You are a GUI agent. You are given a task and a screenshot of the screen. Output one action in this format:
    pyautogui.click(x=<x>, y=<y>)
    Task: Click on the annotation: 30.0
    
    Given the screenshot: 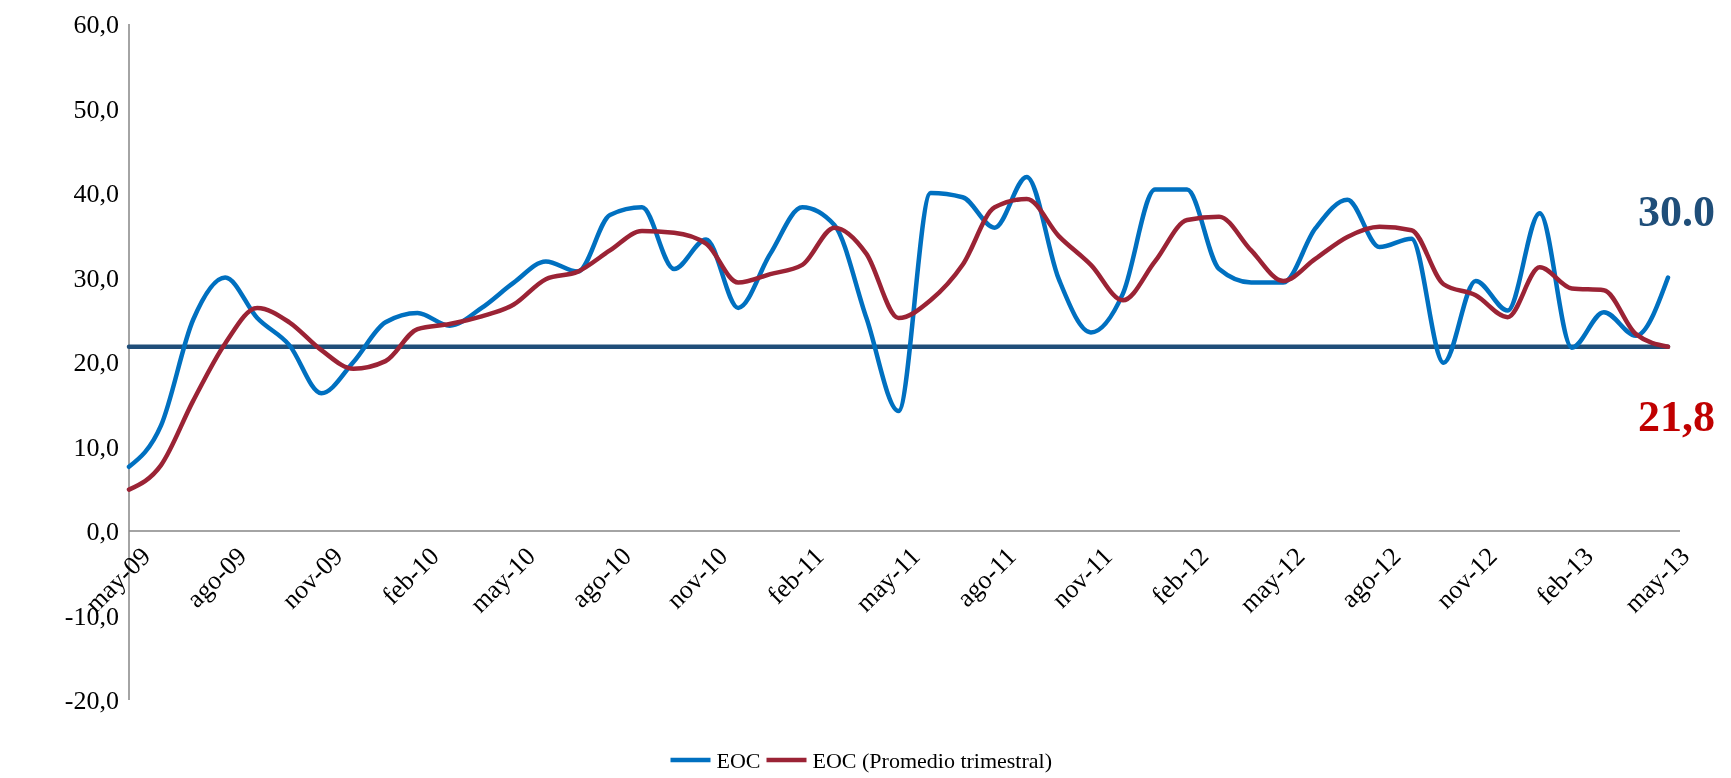 What is the action you would take?
    pyautogui.click(x=1676, y=211)
    